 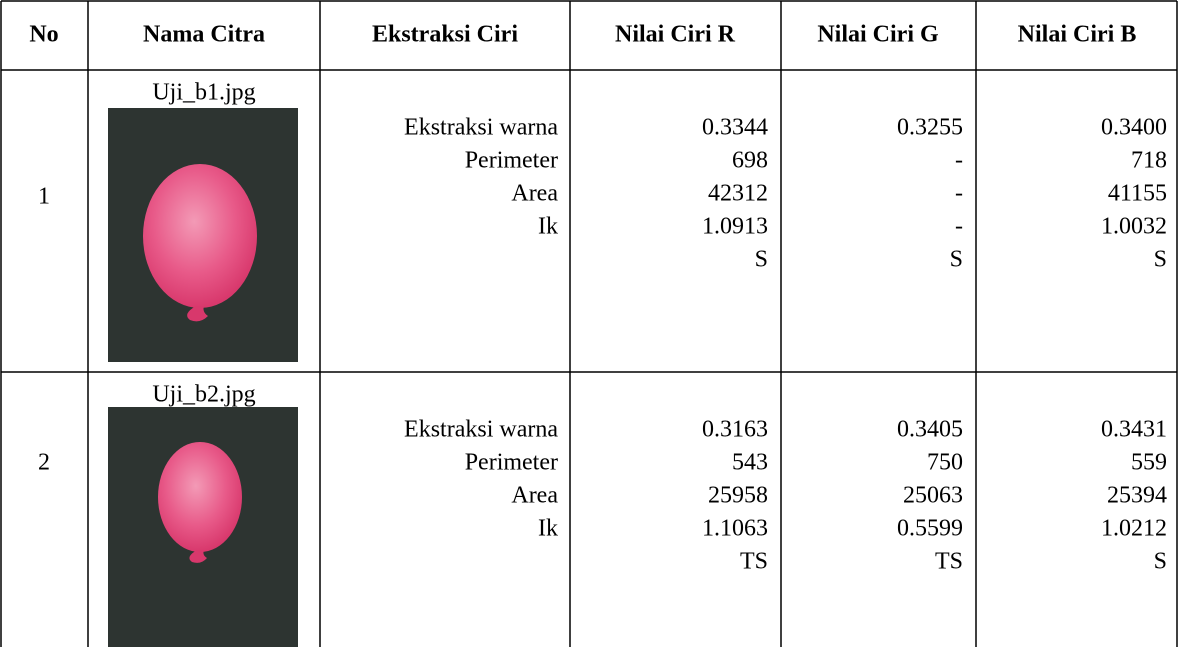 I want to click on feature-value: 0.3163, so click(x=735, y=430).